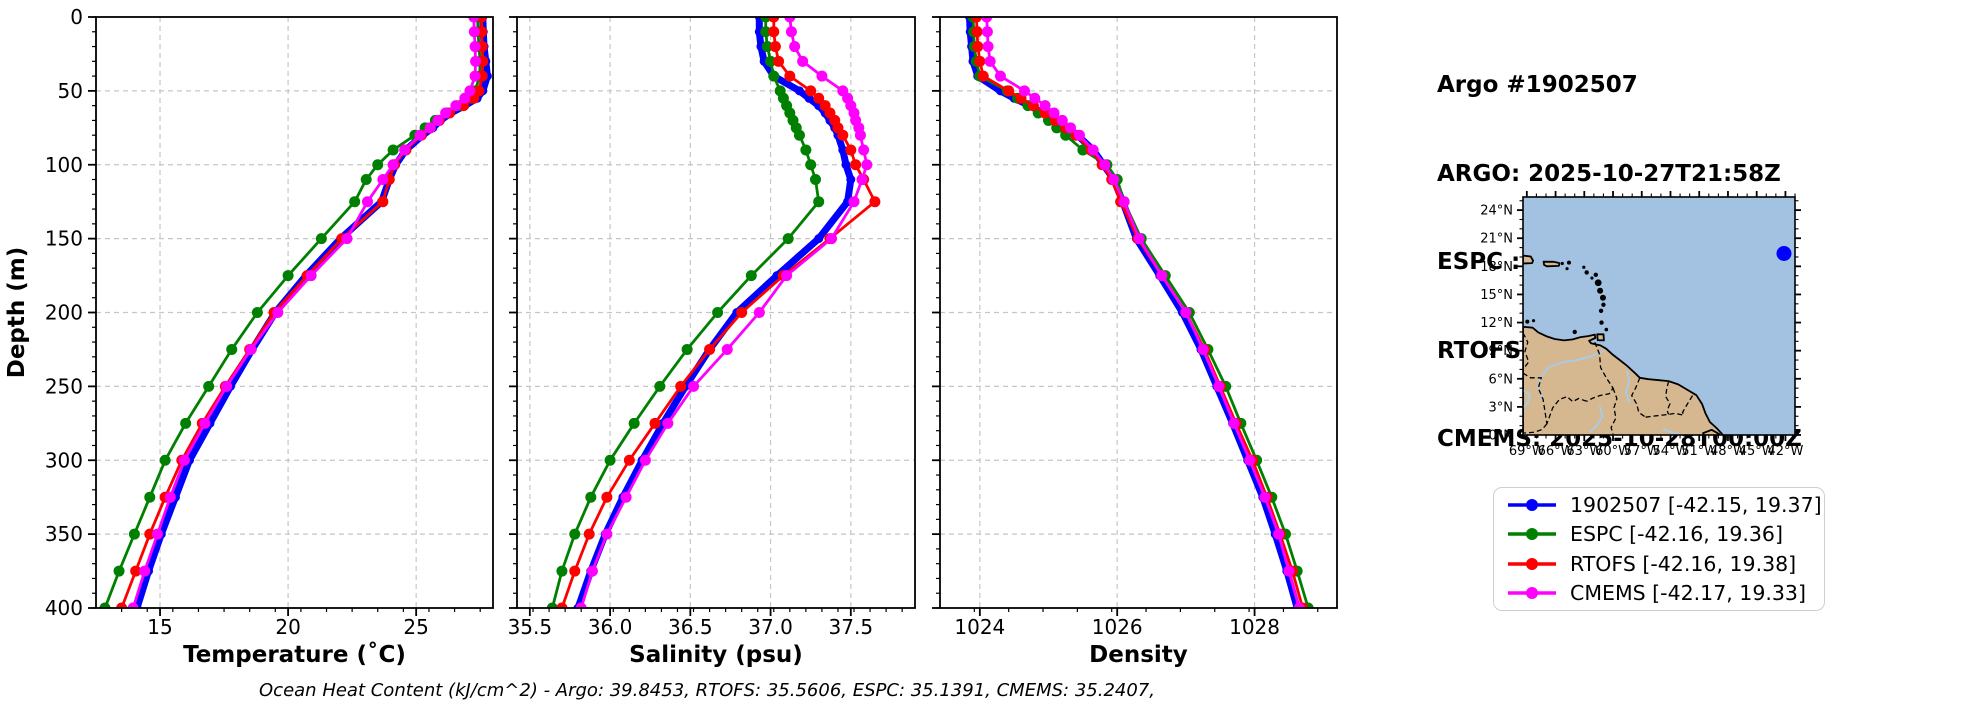 The image size is (1967, 712). Describe the element at coordinates (294, 654) in the screenshot. I see `temperature-axis-label: Temperature (˚C)` at that location.